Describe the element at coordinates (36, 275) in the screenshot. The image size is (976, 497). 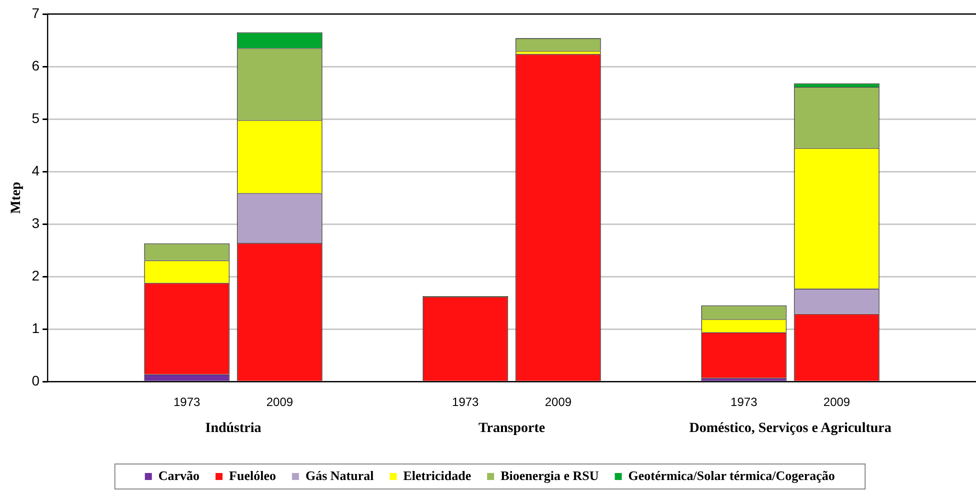
I see `y-tick-label: 2` at that location.